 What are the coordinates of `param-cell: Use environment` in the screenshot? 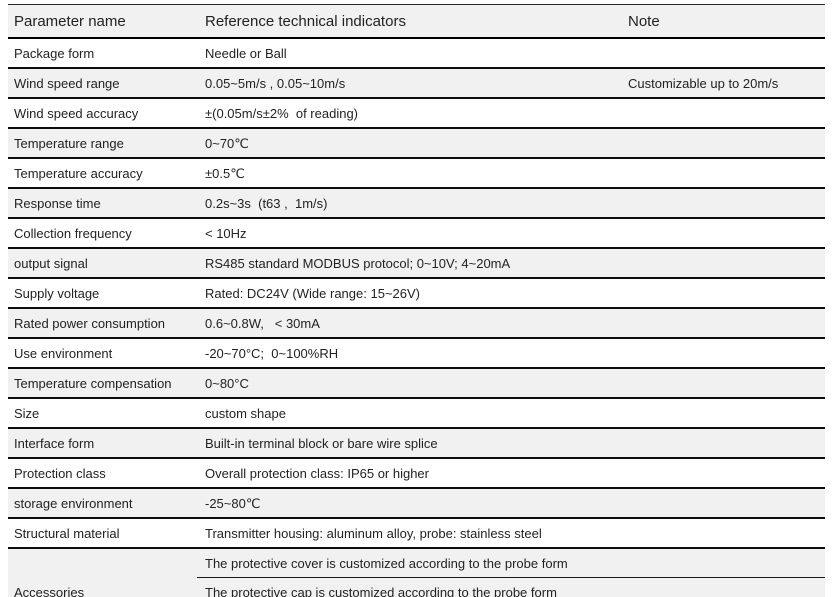 It's located at (102, 352).